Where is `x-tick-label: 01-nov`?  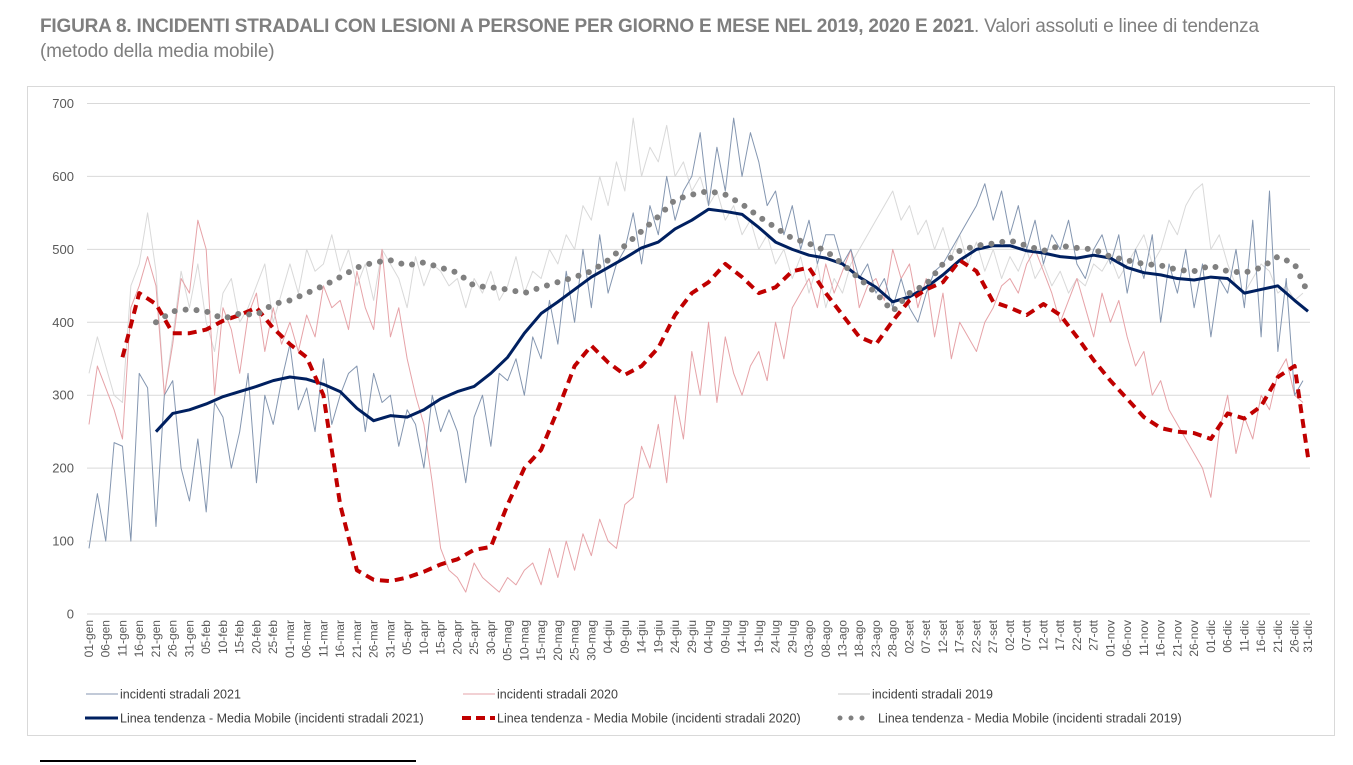 x-tick-label: 01-nov is located at coordinates (1110, 638).